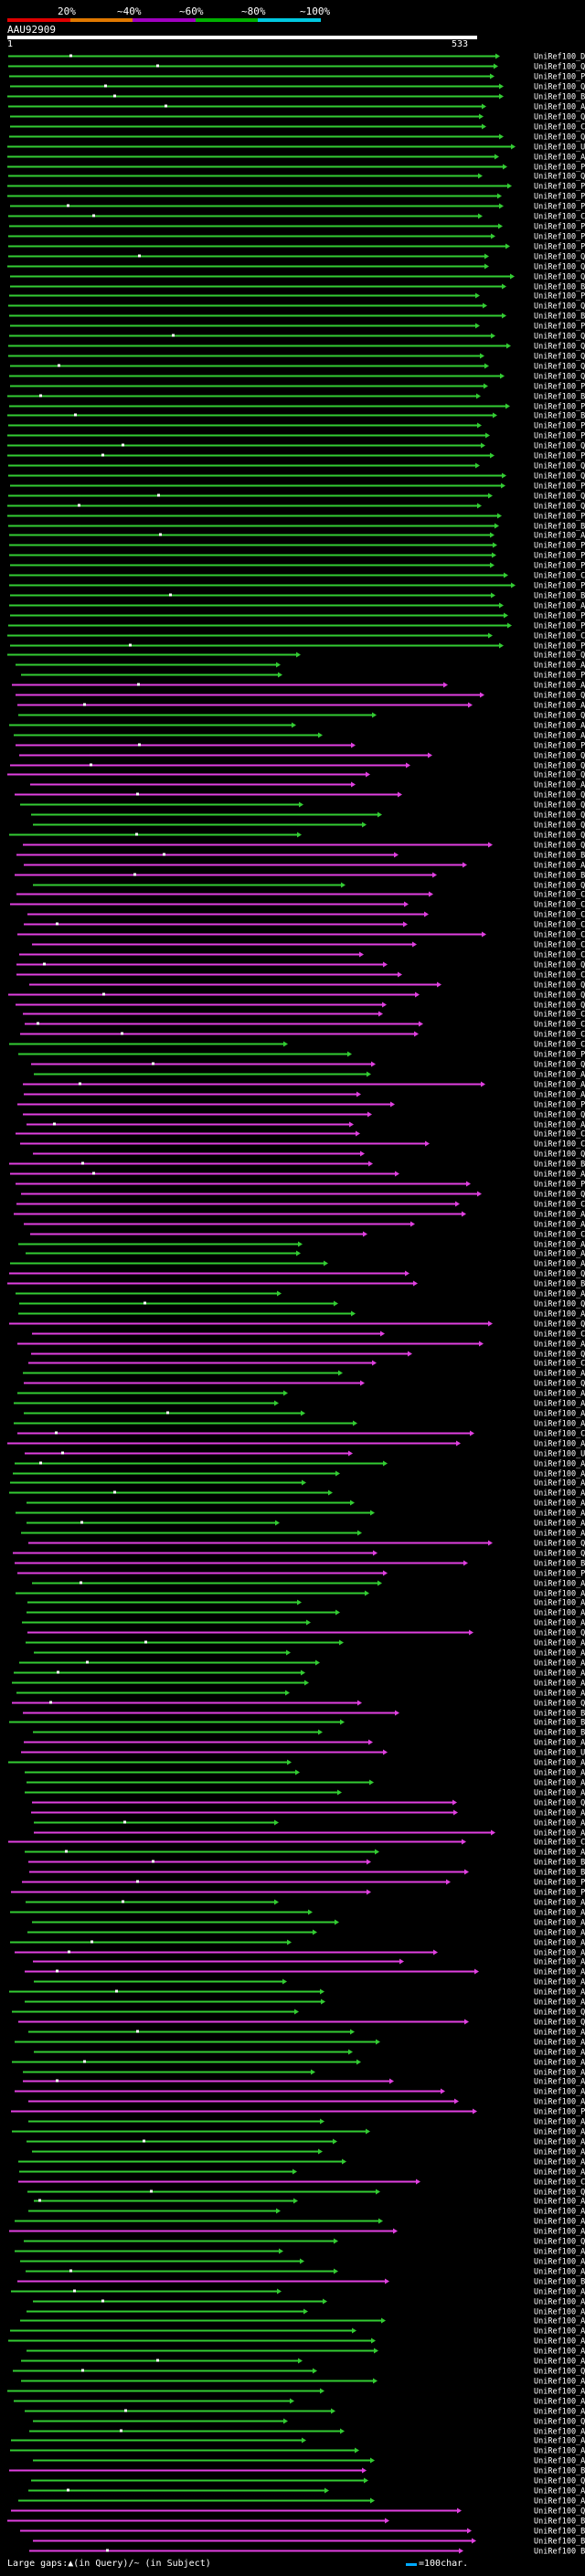 The image size is (585, 2576). What do you see at coordinates (560, 436) in the screenshot?
I see `hit-label: UniRef100_P39866` at bounding box center [560, 436].